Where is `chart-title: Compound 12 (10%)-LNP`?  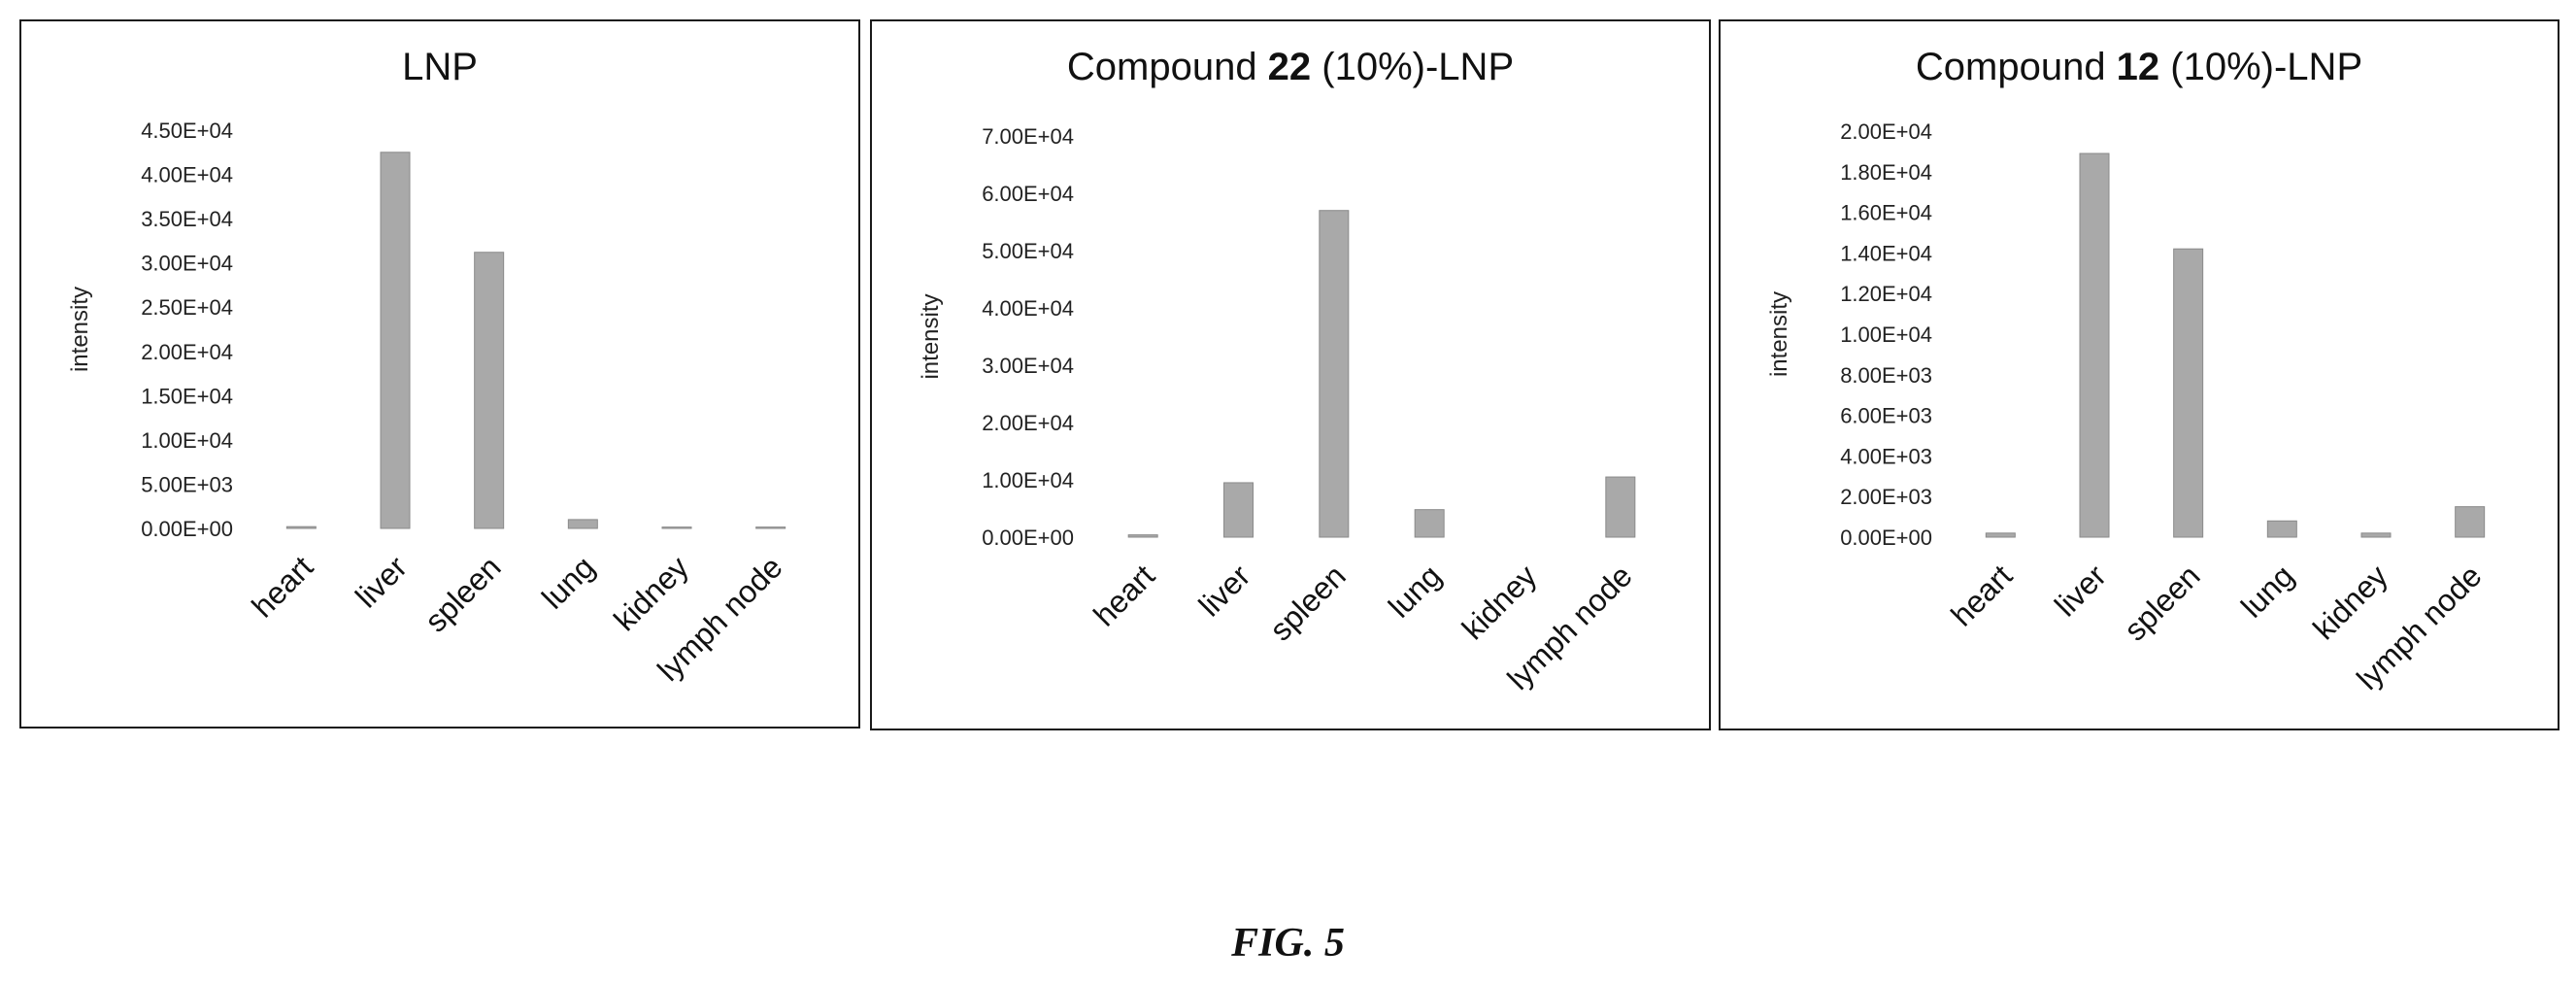
chart-title: Compound 12 (10%)-LNP is located at coordinates (2139, 67).